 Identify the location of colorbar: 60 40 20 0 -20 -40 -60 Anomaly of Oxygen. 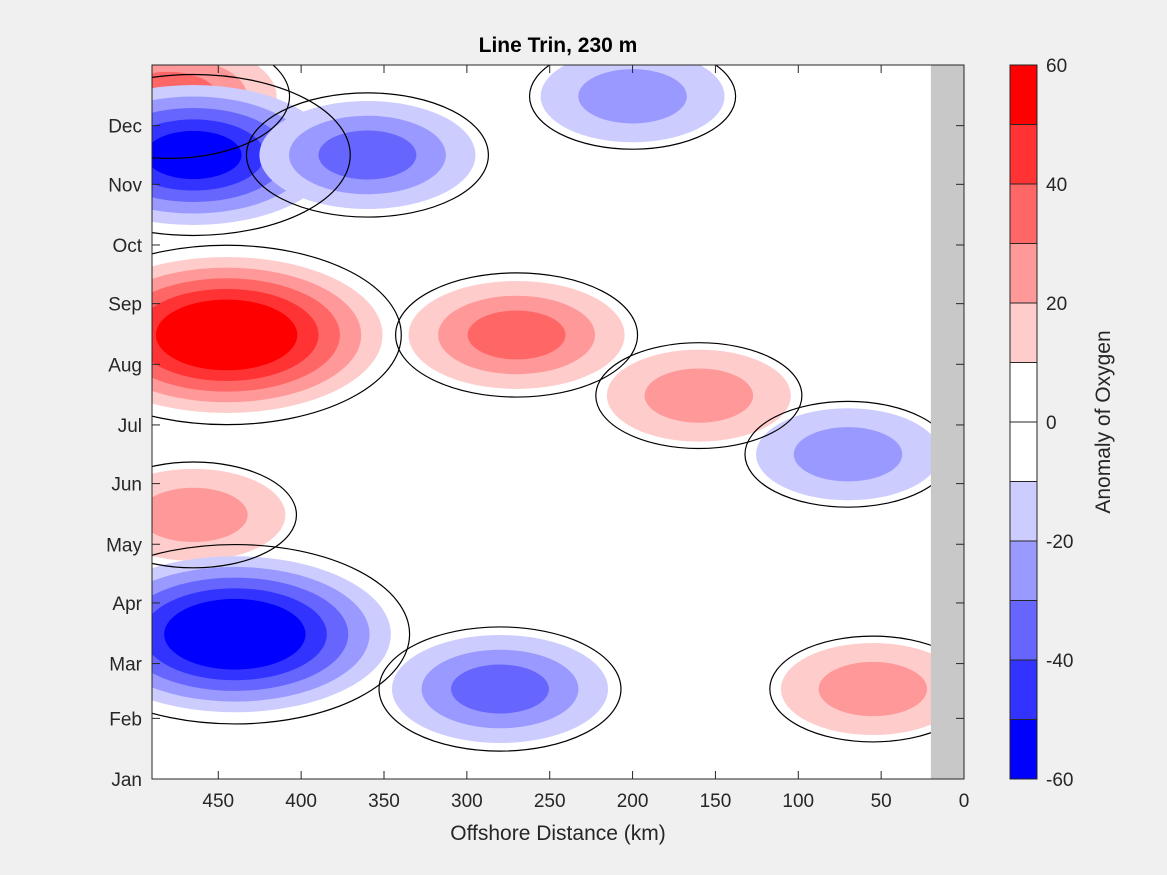
(1062, 423).